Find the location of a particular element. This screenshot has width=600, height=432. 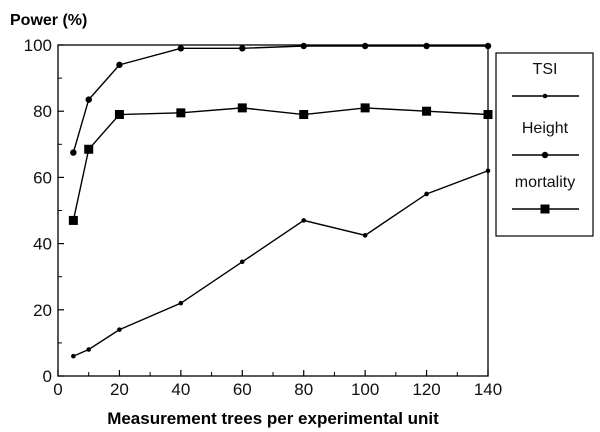

y-tick-label: 40 is located at coordinates (42, 244).